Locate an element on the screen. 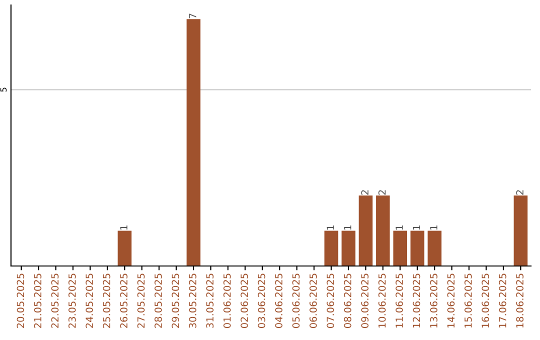 The width and height of the screenshot is (540, 340). x-tick-label: 20.05.2025 is located at coordinates (20, 301).